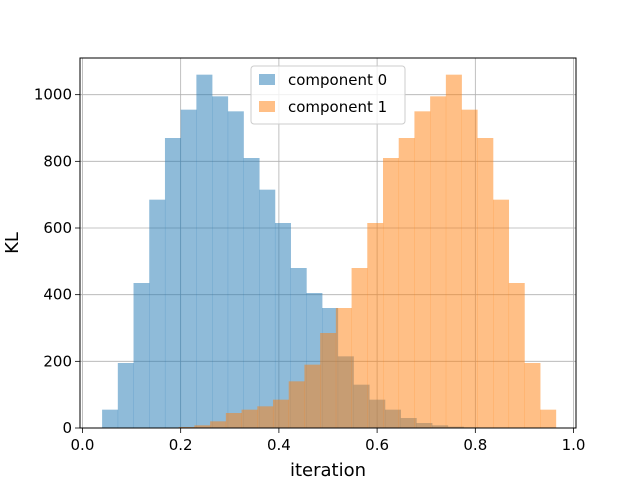 This screenshot has height=484, width=640. What do you see at coordinates (181, 445) in the screenshot?
I see `x-tick-label: 0.2` at bounding box center [181, 445].